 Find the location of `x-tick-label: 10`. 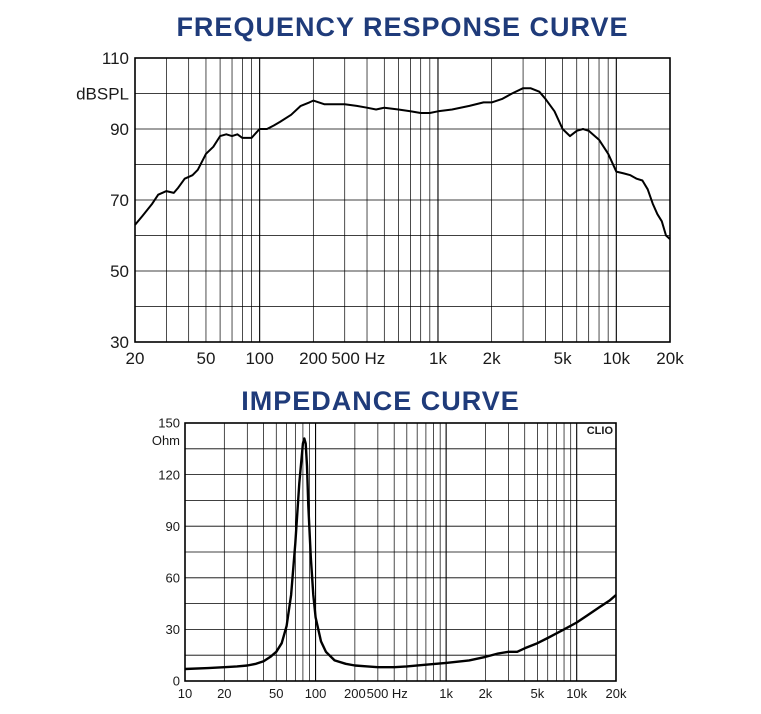

x-tick-label: 10 is located at coordinates (185, 693).